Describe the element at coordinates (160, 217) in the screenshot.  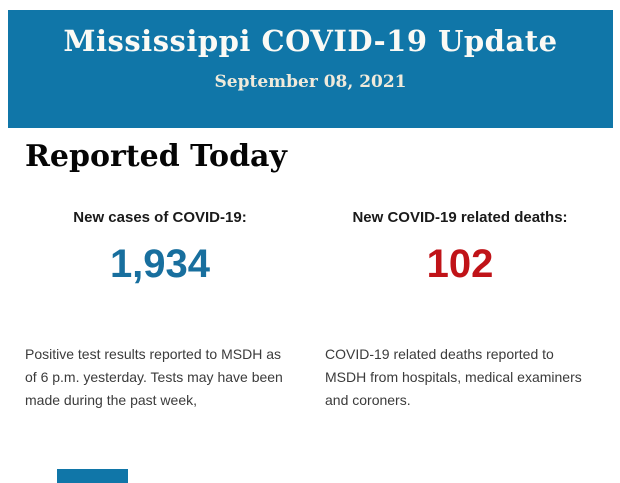
I see `new-cases-label: New cases of COVID-19:` at that location.